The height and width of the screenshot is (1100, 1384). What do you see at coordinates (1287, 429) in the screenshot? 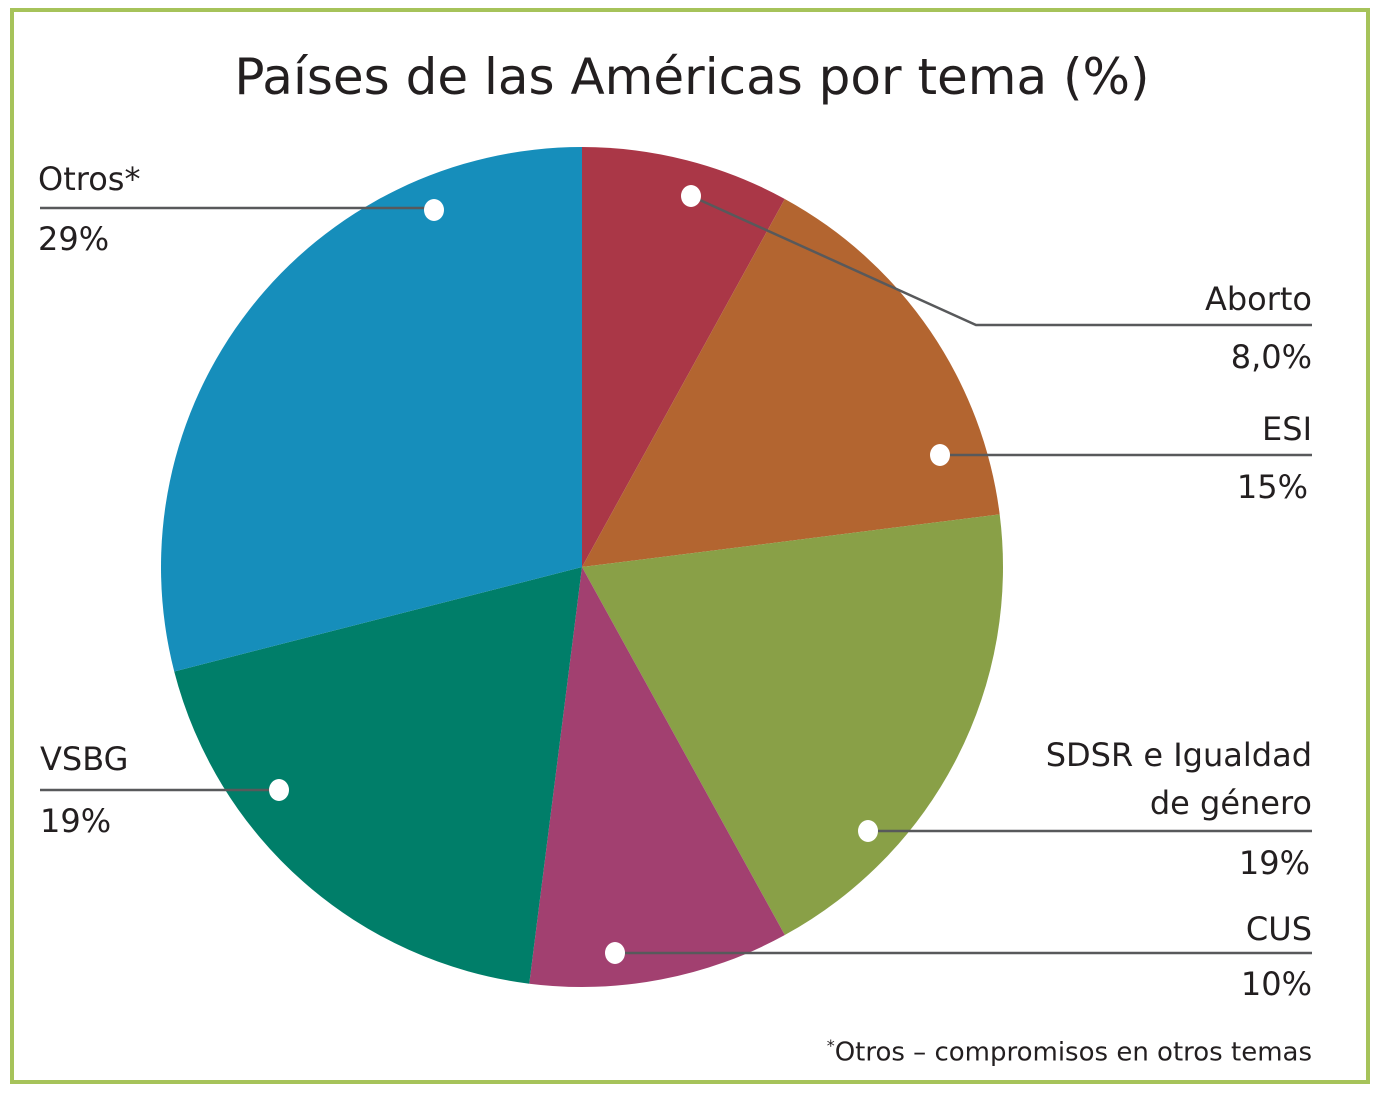
I see `label-esi: ESI` at bounding box center [1287, 429].